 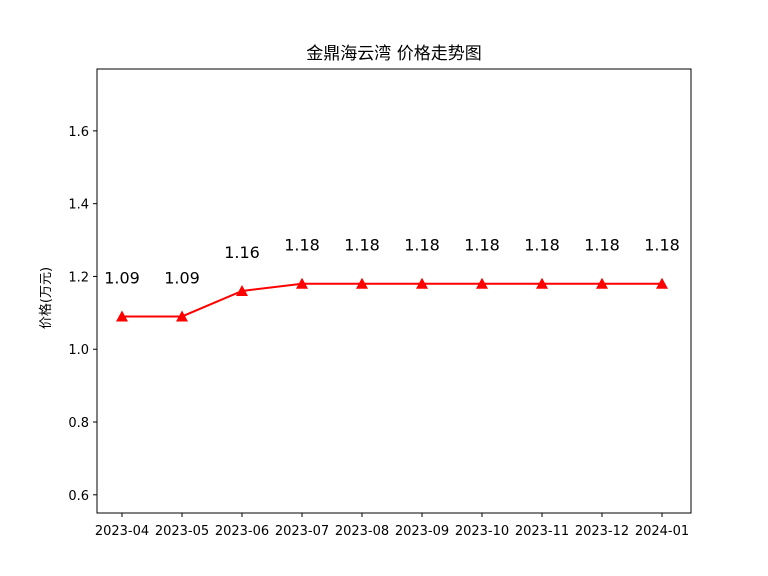 I want to click on y-tick-label: 0.8, so click(x=78, y=423).